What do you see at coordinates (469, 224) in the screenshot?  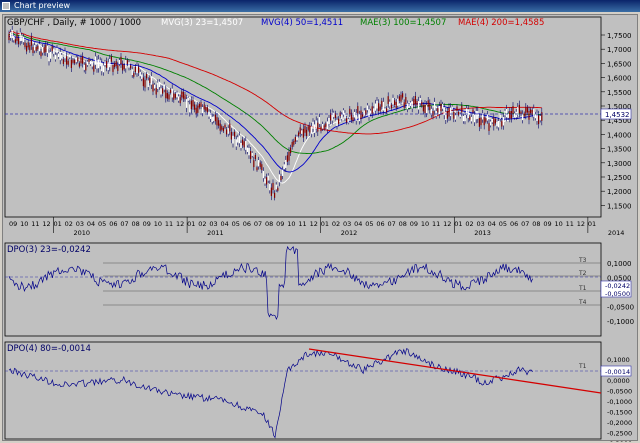 I see `month-tick: 02` at bounding box center [469, 224].